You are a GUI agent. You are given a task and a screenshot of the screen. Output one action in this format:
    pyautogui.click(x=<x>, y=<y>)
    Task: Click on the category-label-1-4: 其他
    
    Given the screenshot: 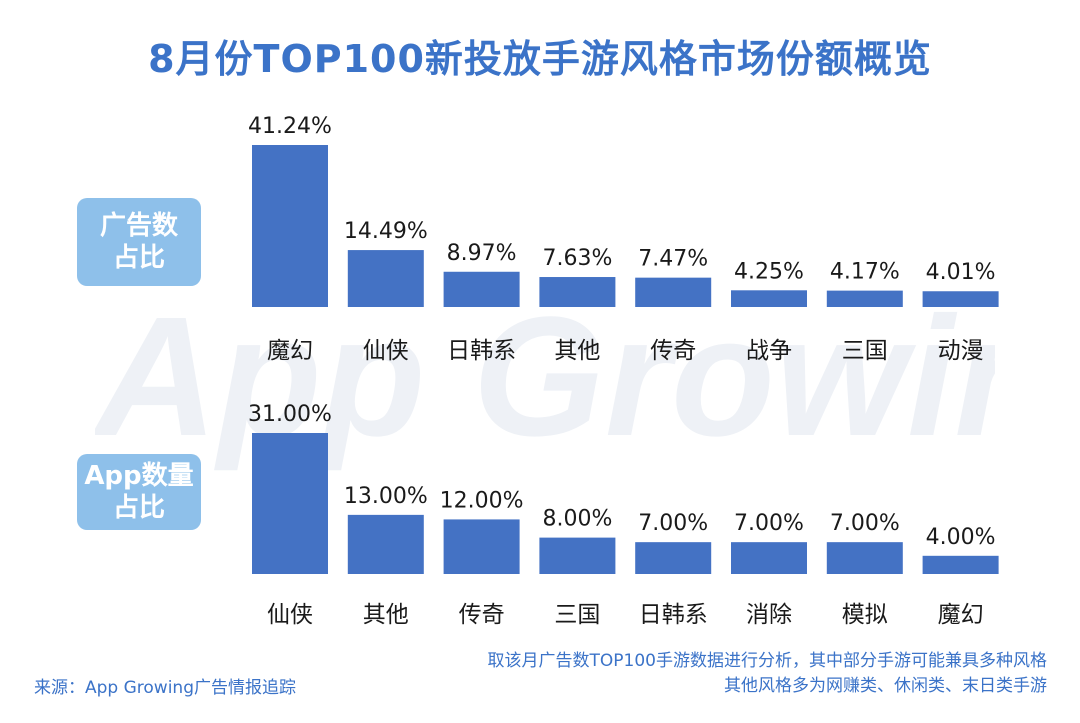 What is the action you would take?
    pyautogui.click(x=577, y=351)
    